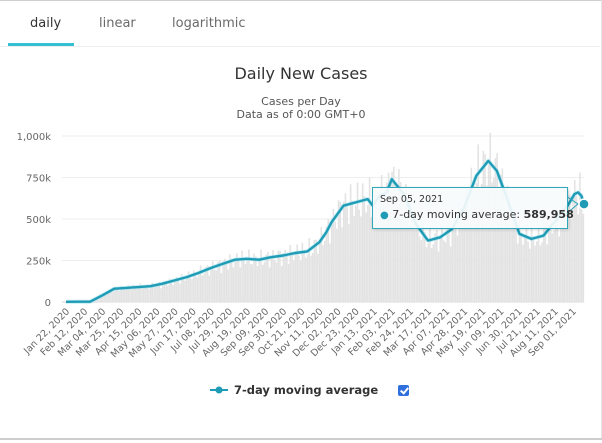 This screenshot has height=443, width=602. What do you see at coordinates (38, 262) in the screenshot?
I see `y-tick-label: 250k` at bounding box center [38, 262].